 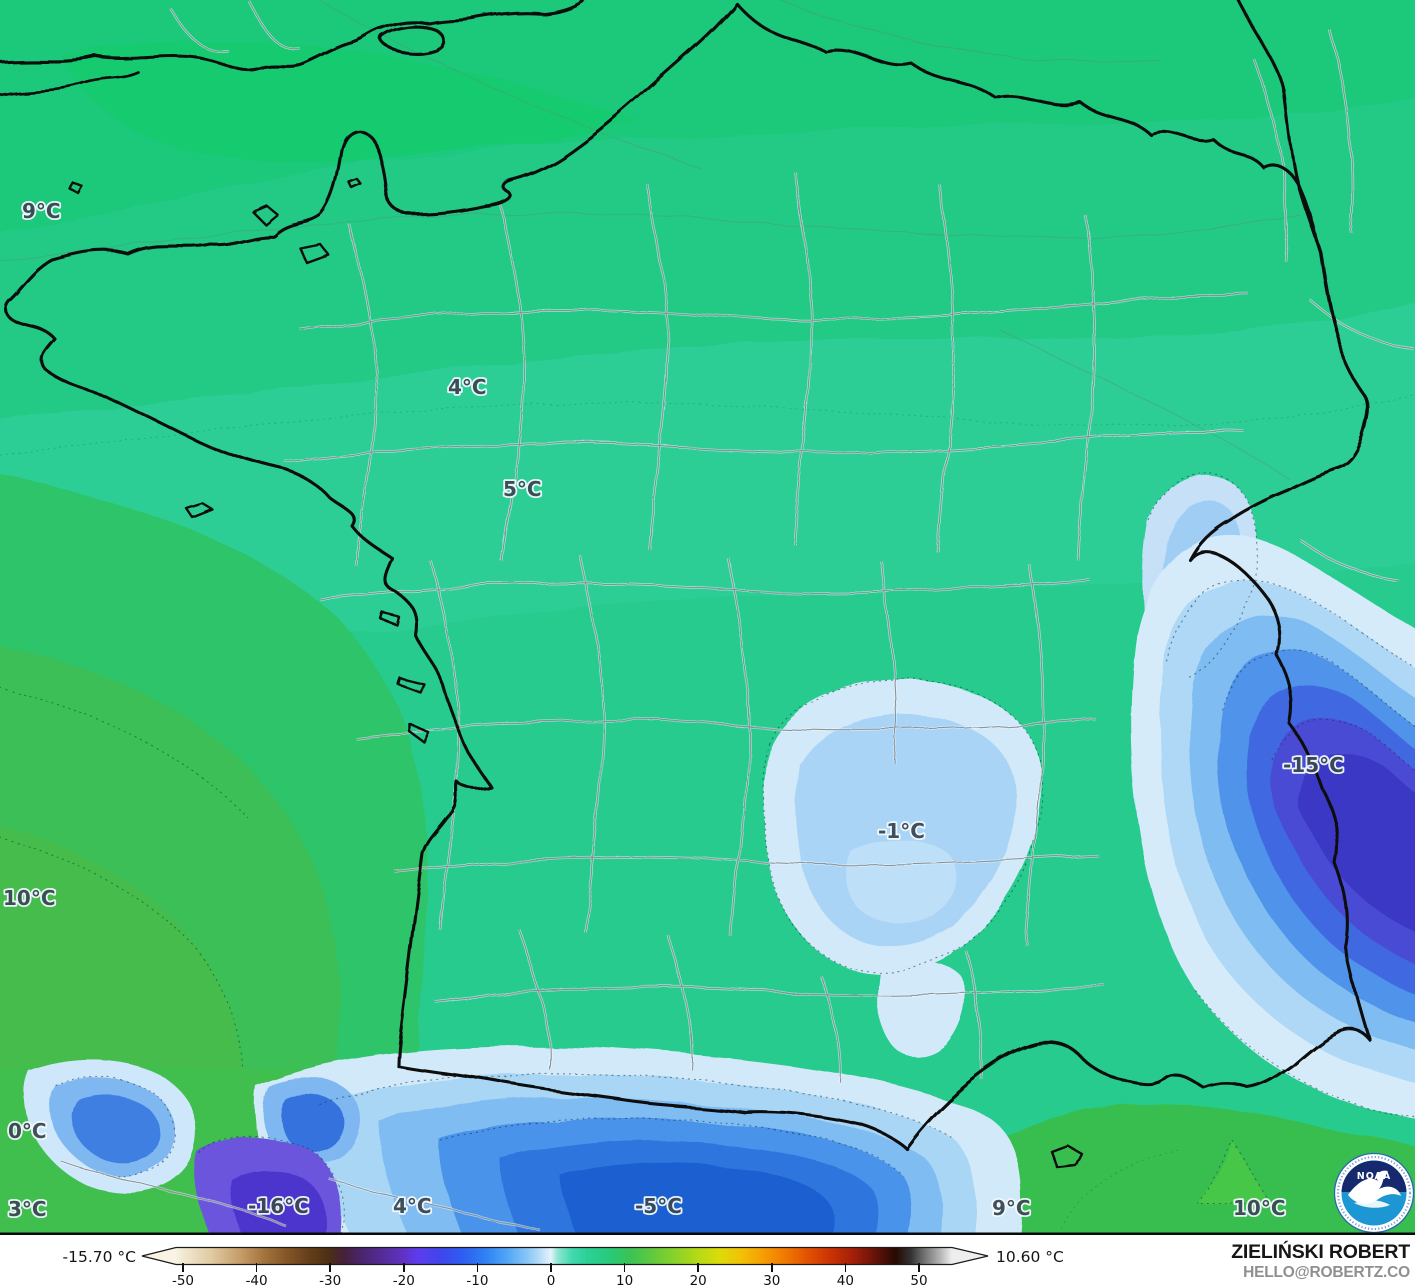 What do you see at coordinates (658, 1206) in the screenshot?
I see `temp-label: -5°C` at bounding box center [658, 1206].